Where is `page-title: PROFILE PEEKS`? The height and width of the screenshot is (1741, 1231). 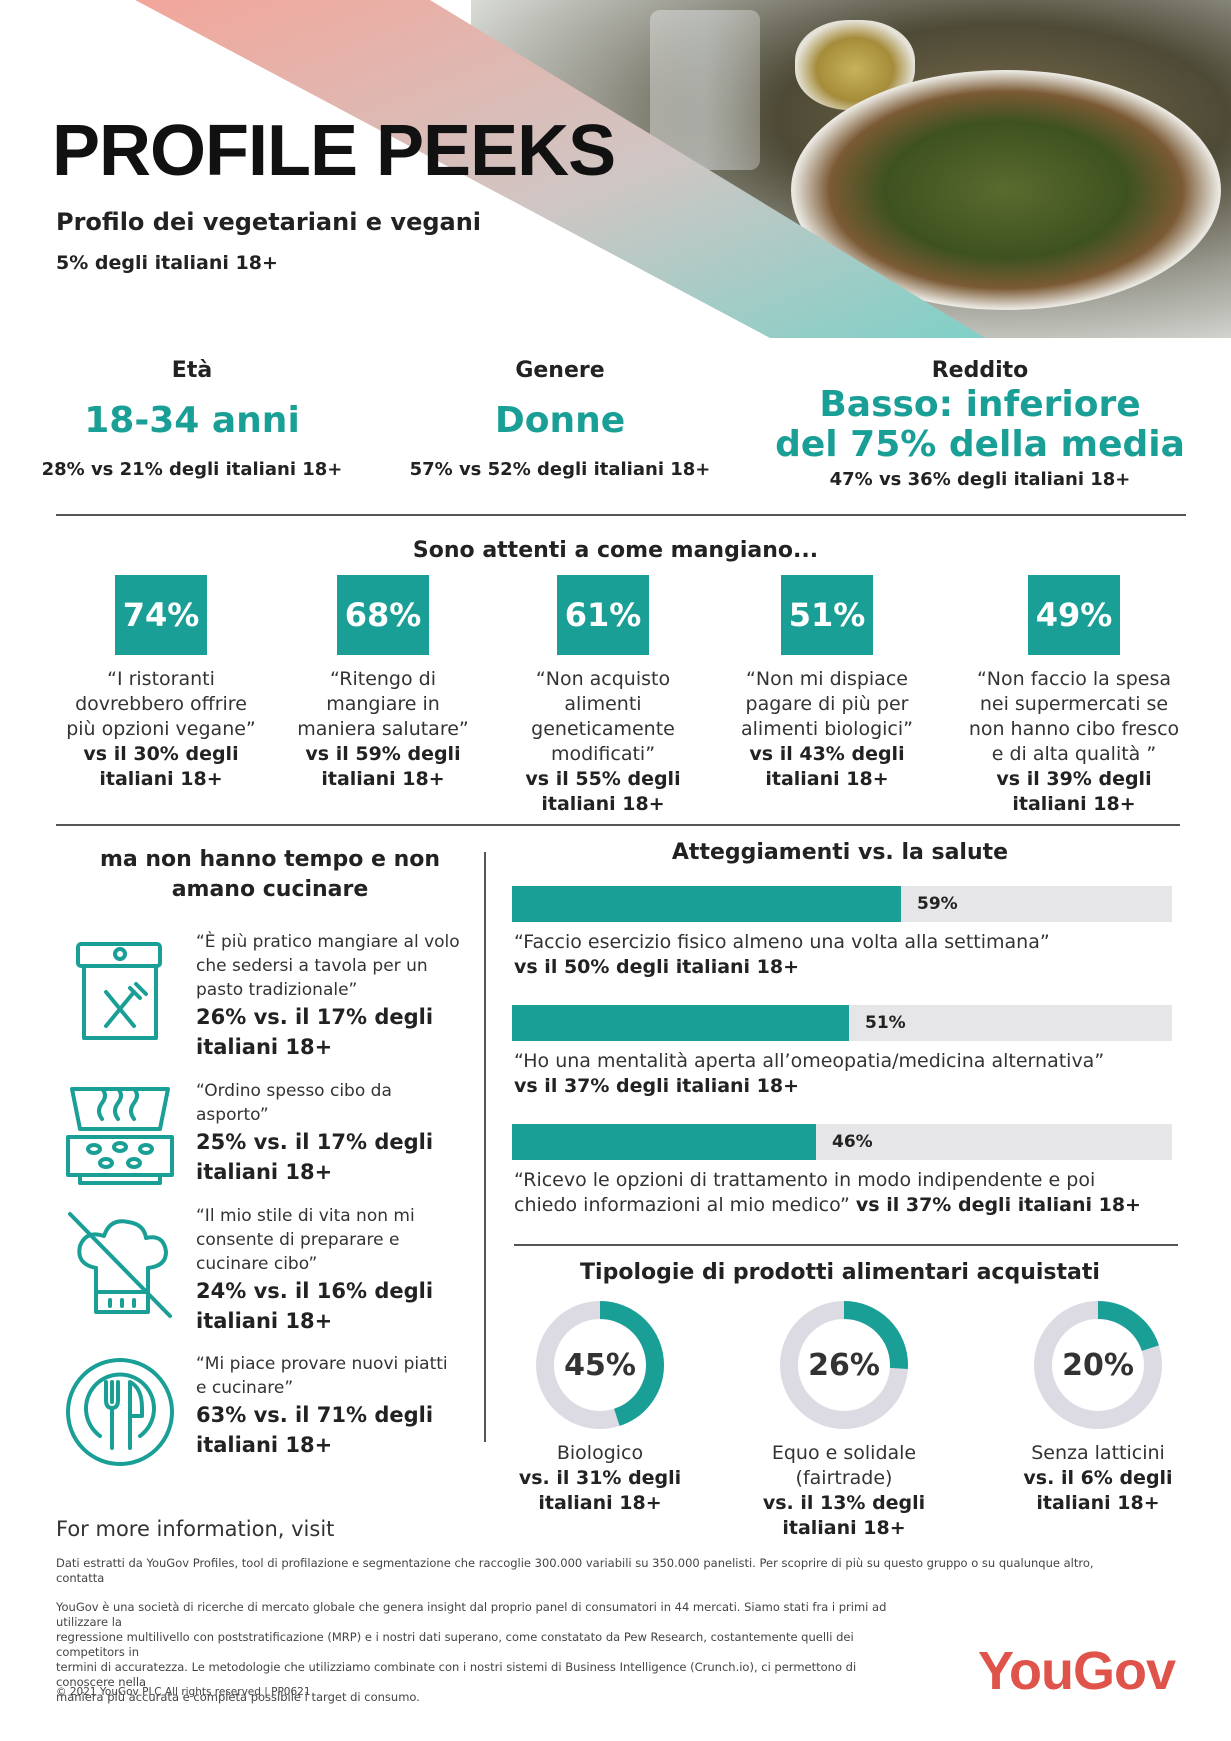 page-title: PROFILE PEEKS is located at coordinates (334, 151).